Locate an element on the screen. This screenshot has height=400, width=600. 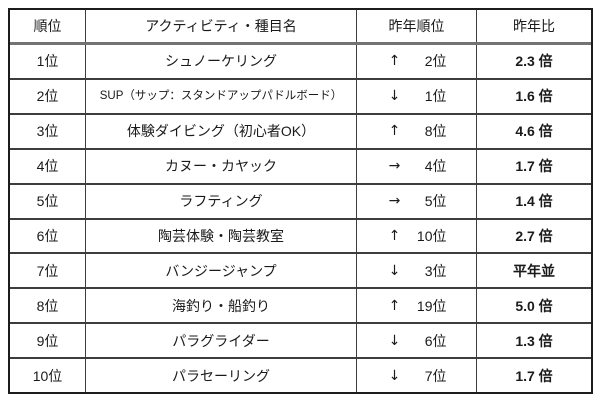
activity-label: 海釣り・船釣り is located at coordinates (221, 305).